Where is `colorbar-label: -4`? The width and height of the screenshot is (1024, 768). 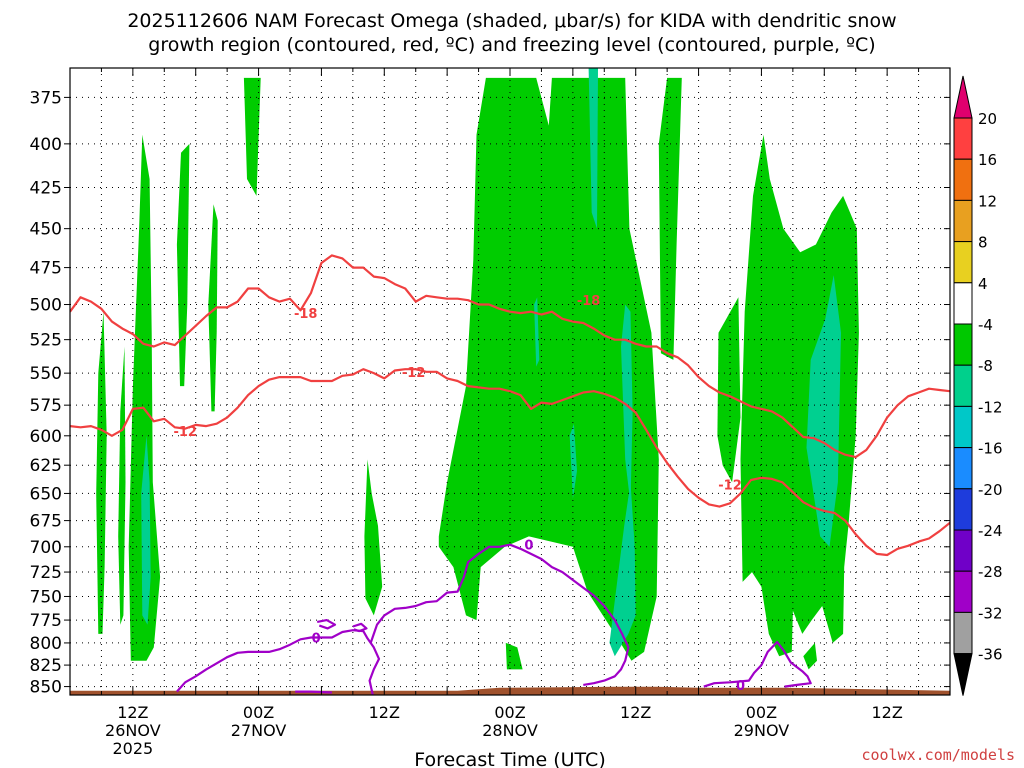 colorbar-label: -4 is located at coordinates (985, 325).